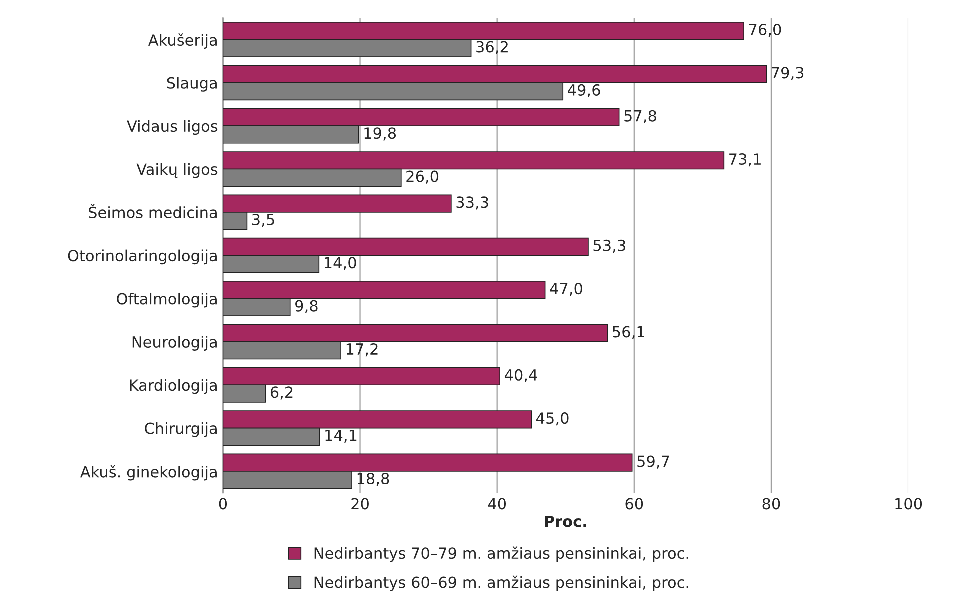 Image resolution: width=979 pixels, height=605 pixels. What do you see at coordinates (172, 128) in the screenshot?
I see `y-tick-label: Vidaus ligos` at bounding box center [172, 128].